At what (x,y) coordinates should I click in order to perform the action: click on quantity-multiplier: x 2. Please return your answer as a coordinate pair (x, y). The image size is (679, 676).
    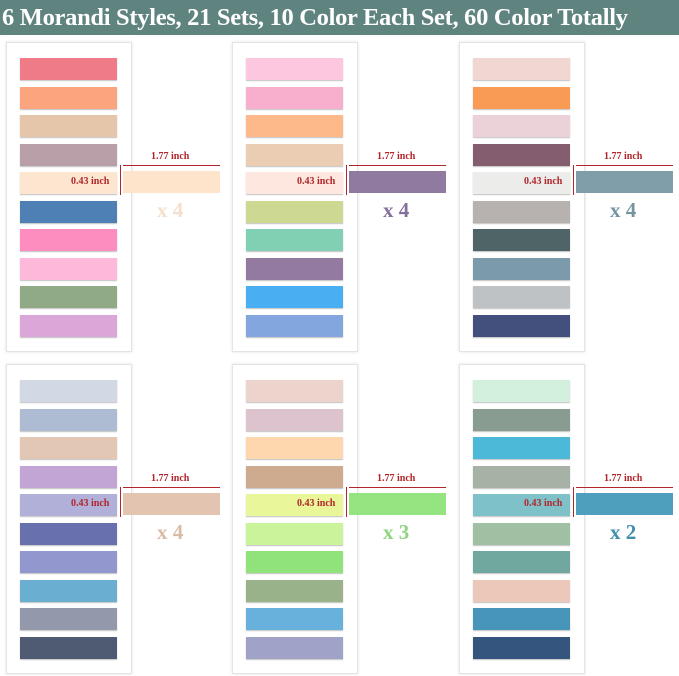
    Looking at the image, I should click on (623, 532).